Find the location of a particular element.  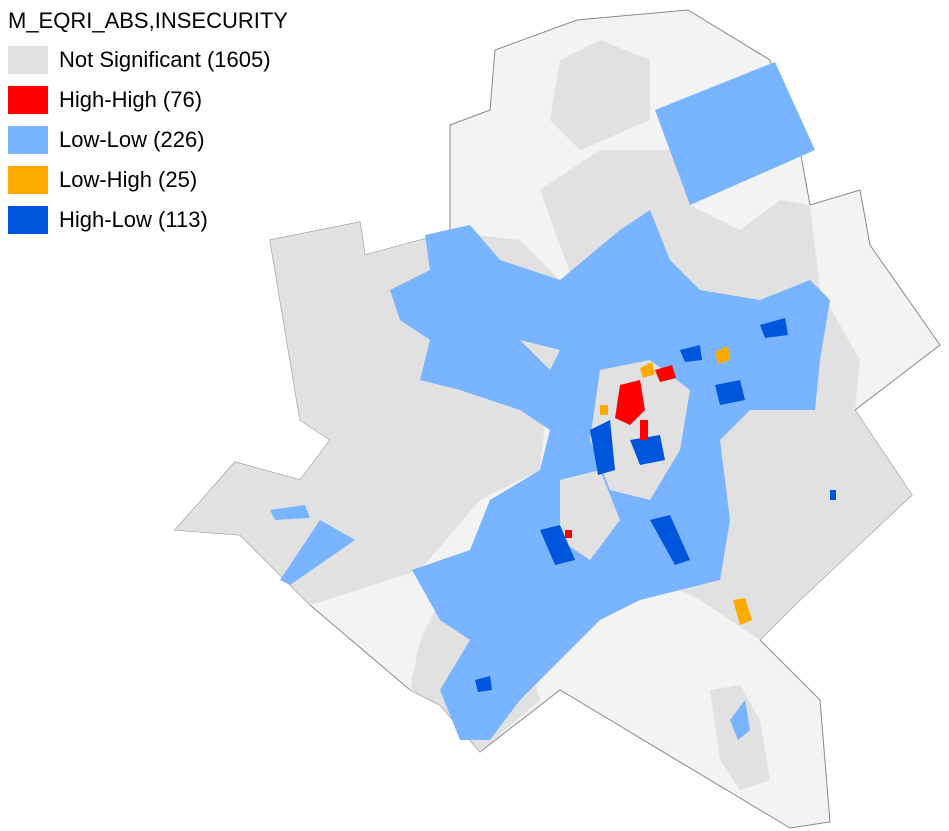

legend-label: Not Significant (1605) is located at coordinates (165, 59).